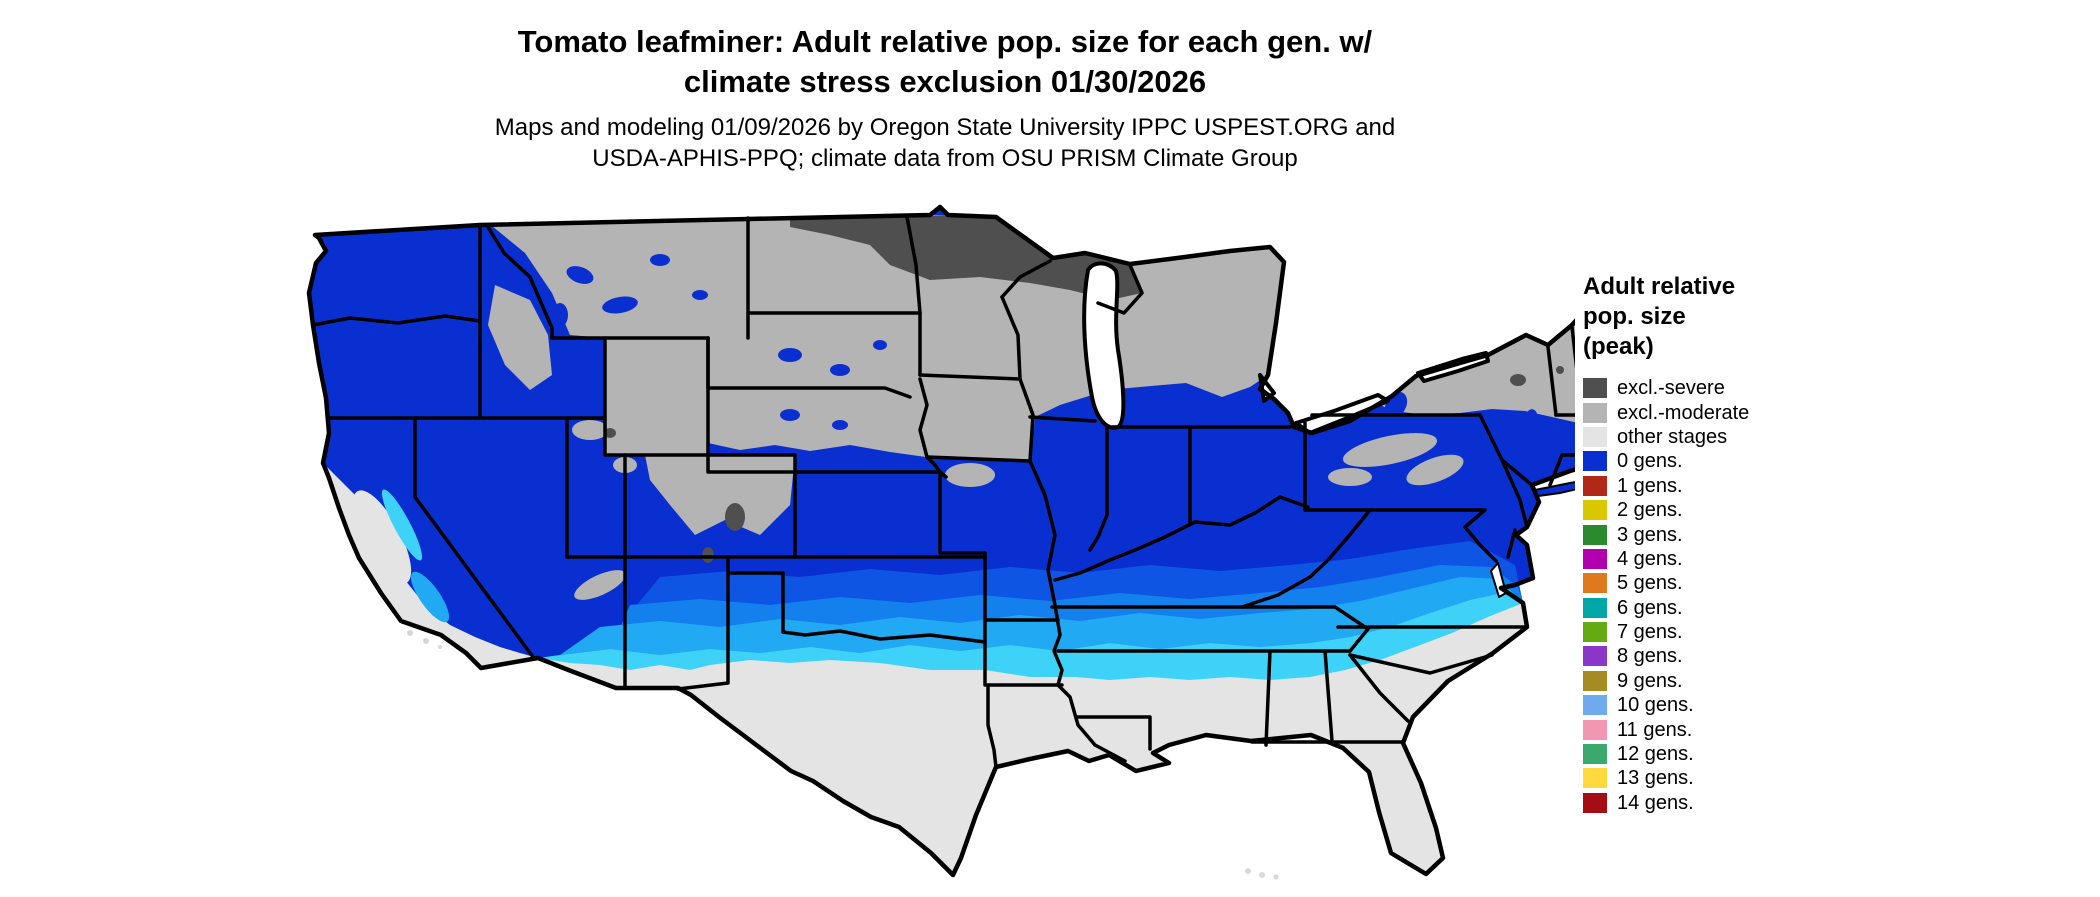  What do you see at coordinates (1650, 607) in the screenshot?
I see `legend-label: 6 gens.` at bounding box center [1650, 607].